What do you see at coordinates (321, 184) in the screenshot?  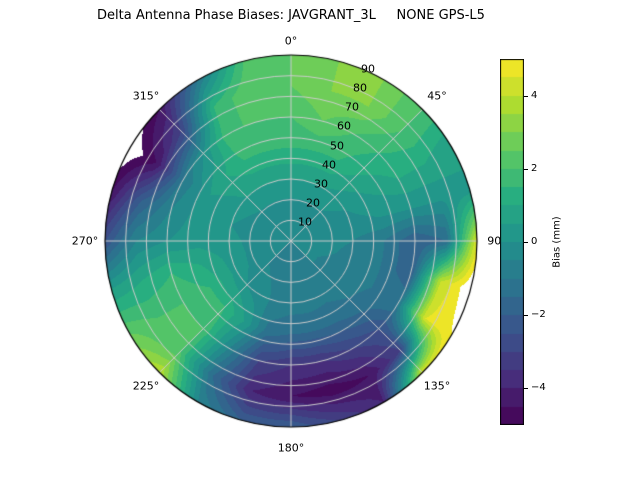 I see `radial-tick-30: 30` at bounding box center [321, 184].